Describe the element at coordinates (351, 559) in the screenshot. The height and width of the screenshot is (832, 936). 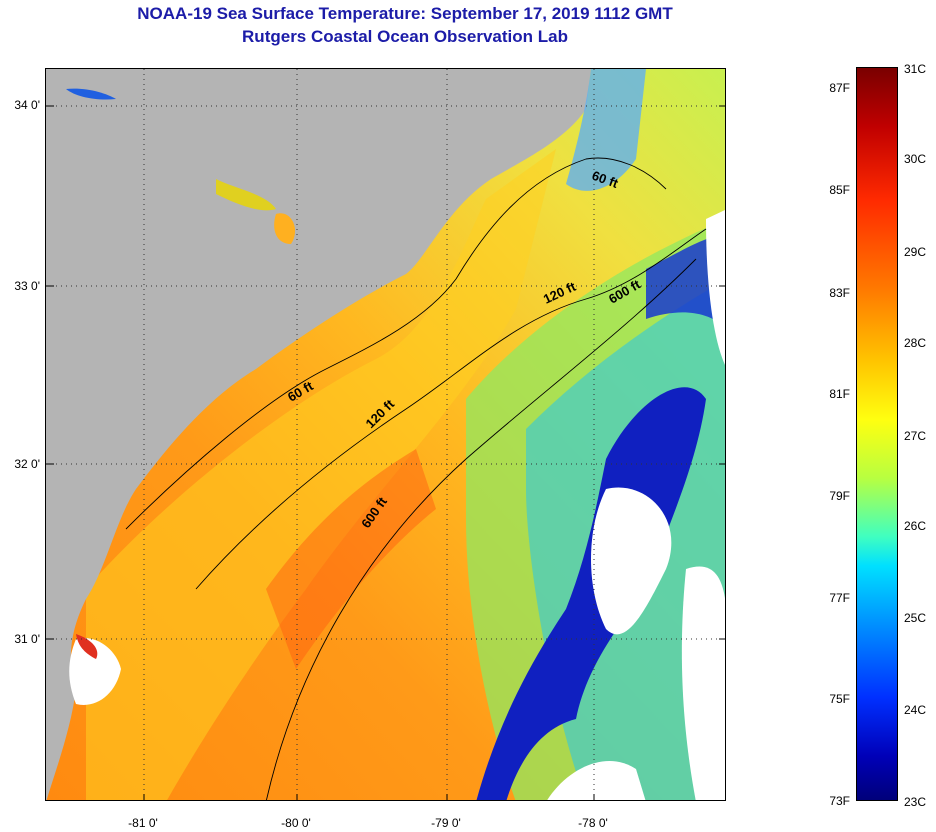
I see `warm-streak` at that location.